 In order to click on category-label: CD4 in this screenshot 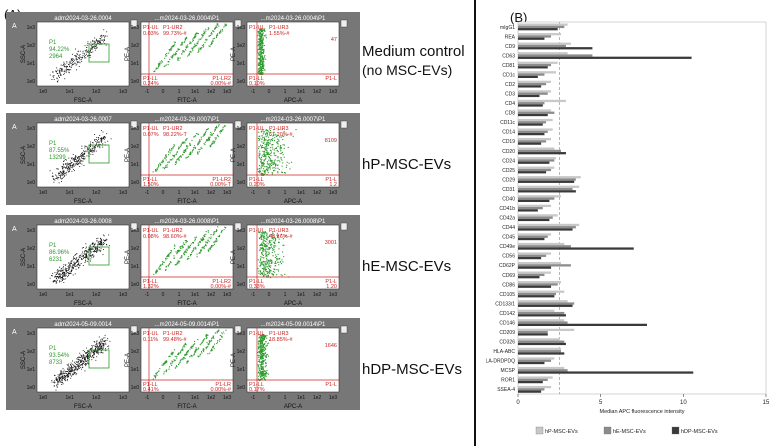, I will do `click(510, 104)`.